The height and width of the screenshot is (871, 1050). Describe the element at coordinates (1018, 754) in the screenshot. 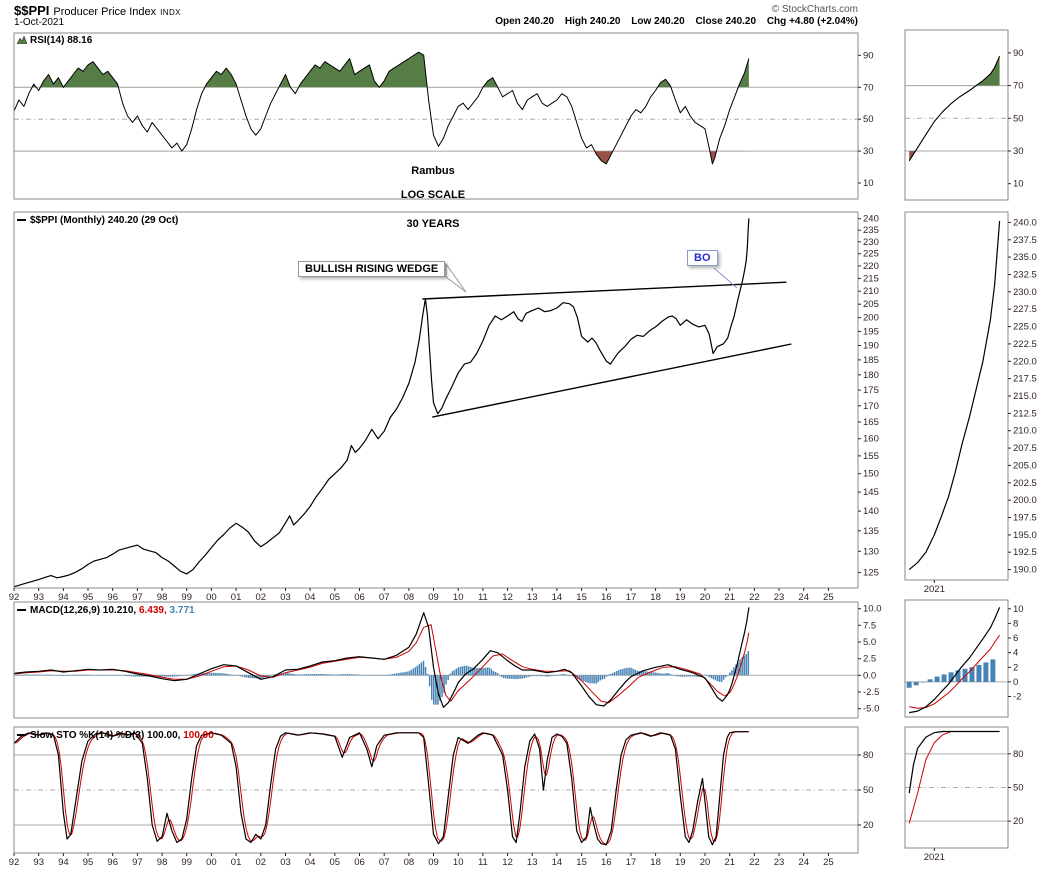

I see `svg-text: 80` at that location.